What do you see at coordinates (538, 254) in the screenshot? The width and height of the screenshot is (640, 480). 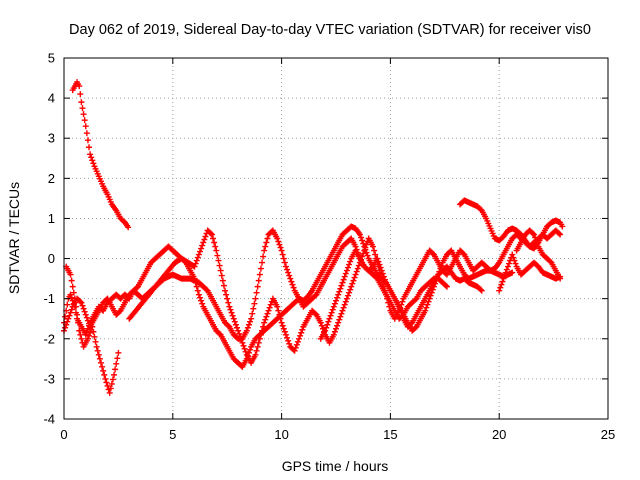 I see `series-trace-i` at bounding box center [538, 254].